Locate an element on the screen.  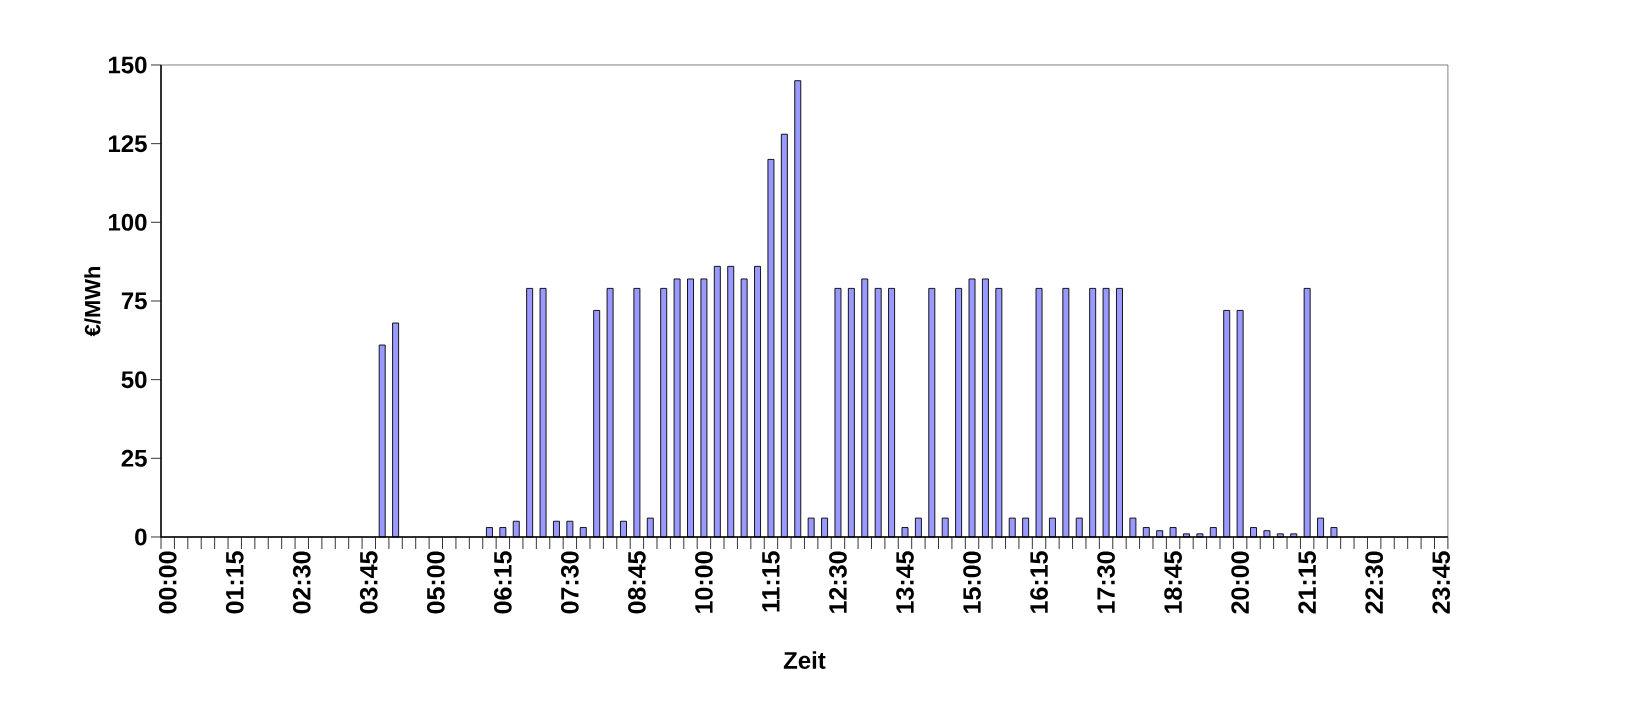
y-tick-label: 150 is located at coordinates (127, 65).